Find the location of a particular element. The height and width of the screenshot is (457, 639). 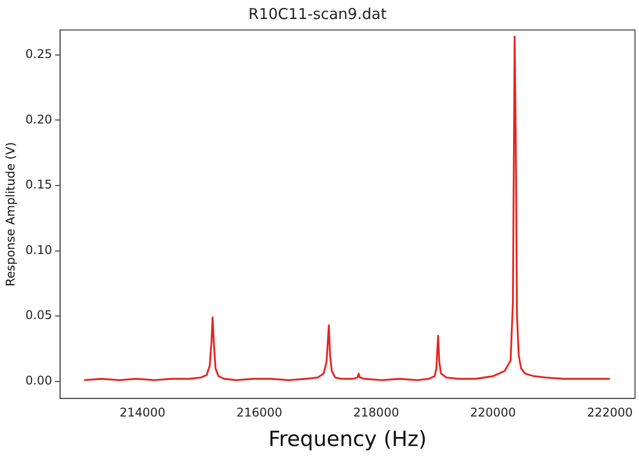

y-tick-label: 0.25 is located at coordinates (38, 53).